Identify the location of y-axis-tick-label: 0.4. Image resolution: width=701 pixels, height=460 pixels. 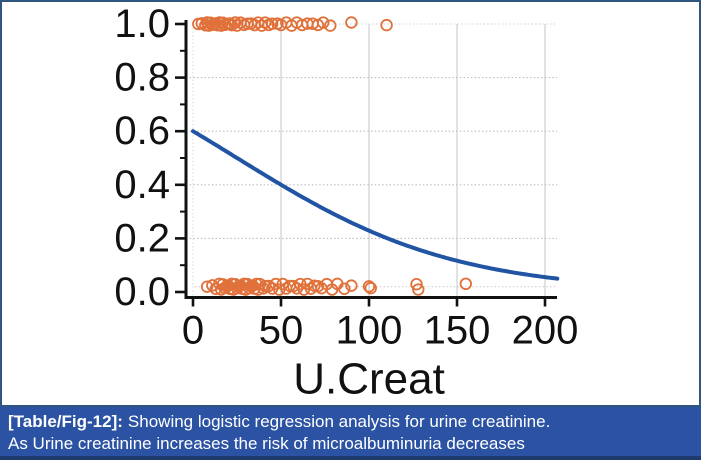
(142, 185).